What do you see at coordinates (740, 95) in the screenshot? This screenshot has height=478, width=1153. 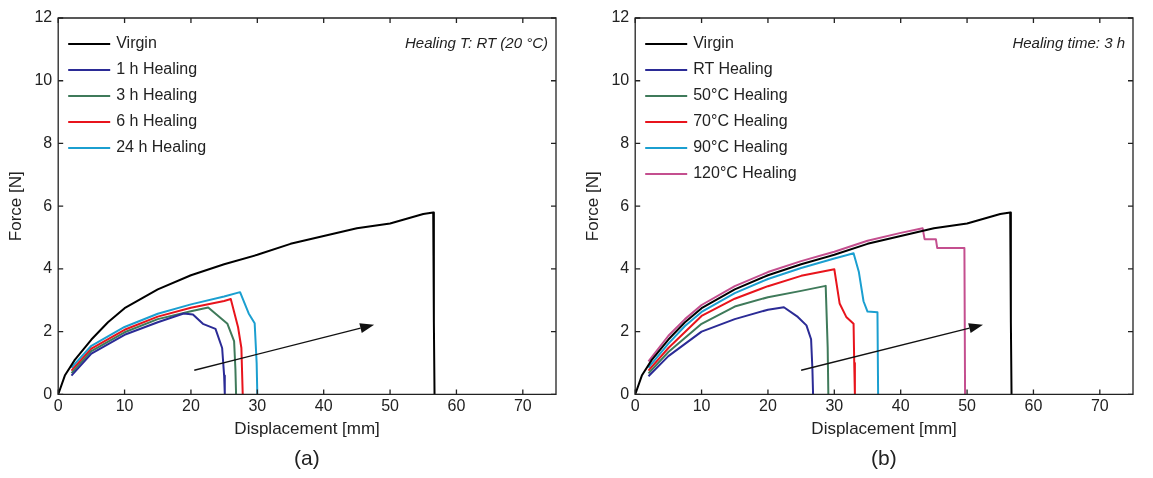 I see `legend-label: 50°C Healing` at bounding box center [740, 95].